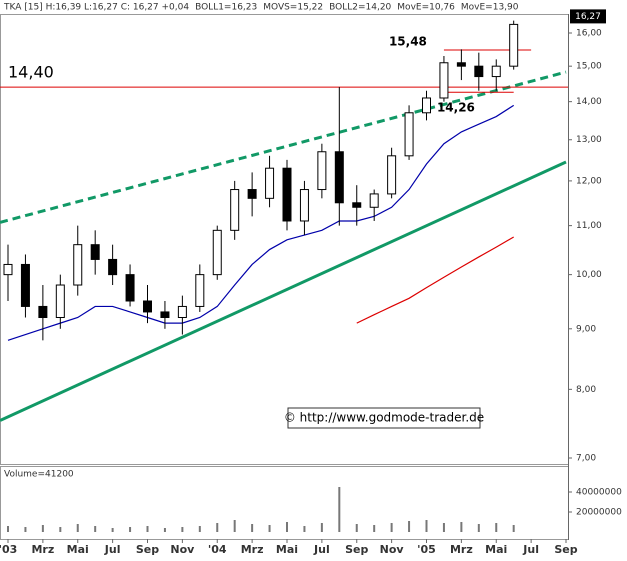 This screenshot has height=561, width=627. I want to click on header-item: BOLL2=14,20, so click(360, 8).